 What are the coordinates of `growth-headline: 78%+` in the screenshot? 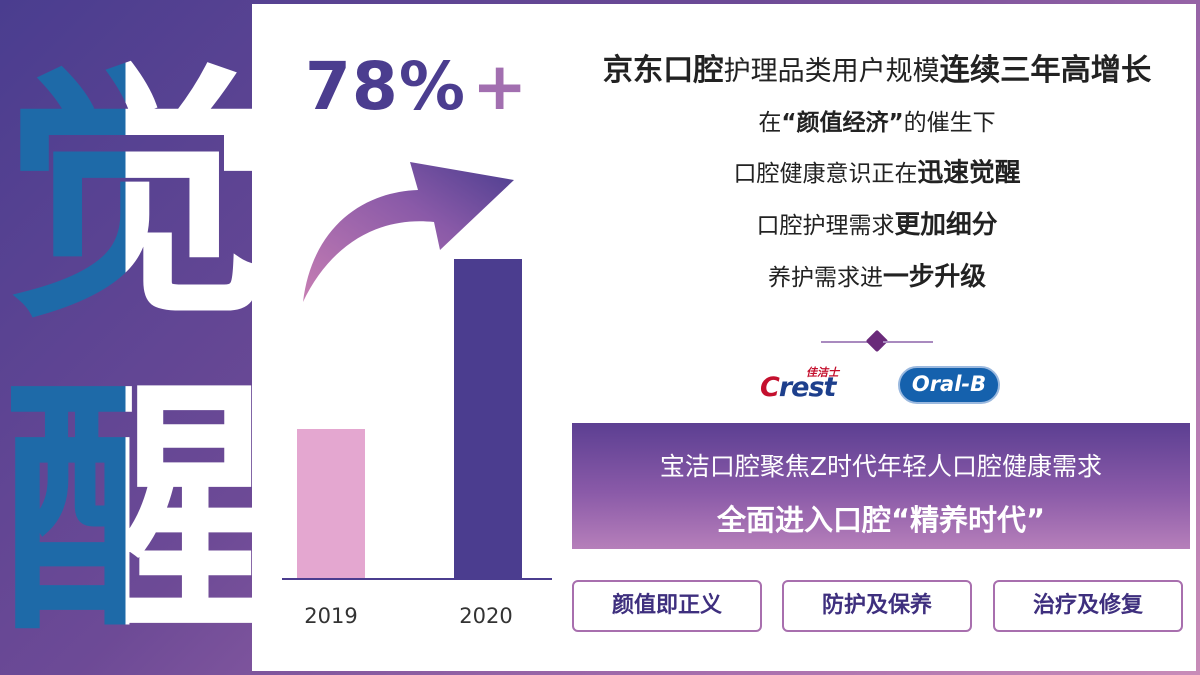 It's located at (416, 86).